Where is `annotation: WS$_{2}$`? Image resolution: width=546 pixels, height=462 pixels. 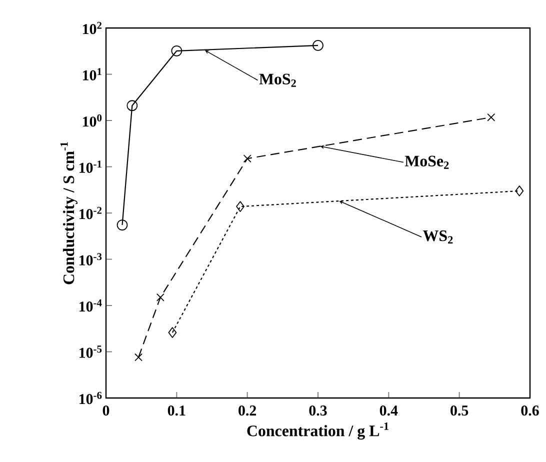 annotation: WS$_{2}$ is located at coordinates (437, 237).